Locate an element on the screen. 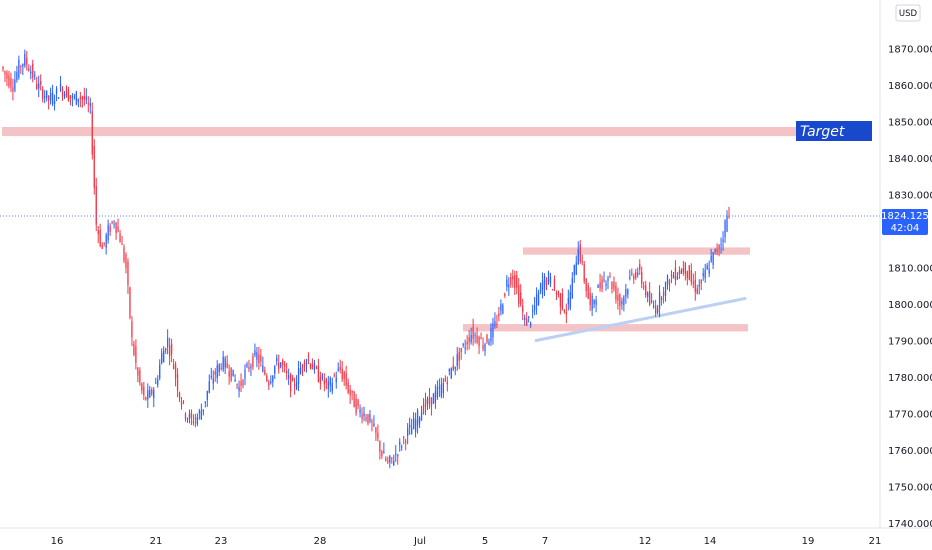  currency-badge is located at coordinates (908, 13).